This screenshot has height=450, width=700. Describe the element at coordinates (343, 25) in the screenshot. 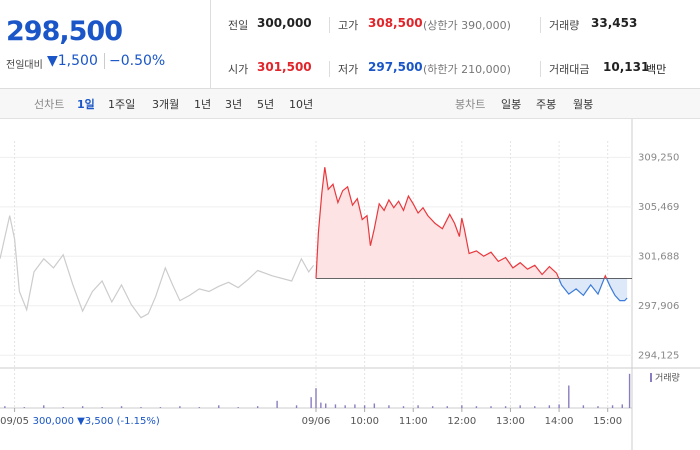

I see `stat-label: 고가` at that location.